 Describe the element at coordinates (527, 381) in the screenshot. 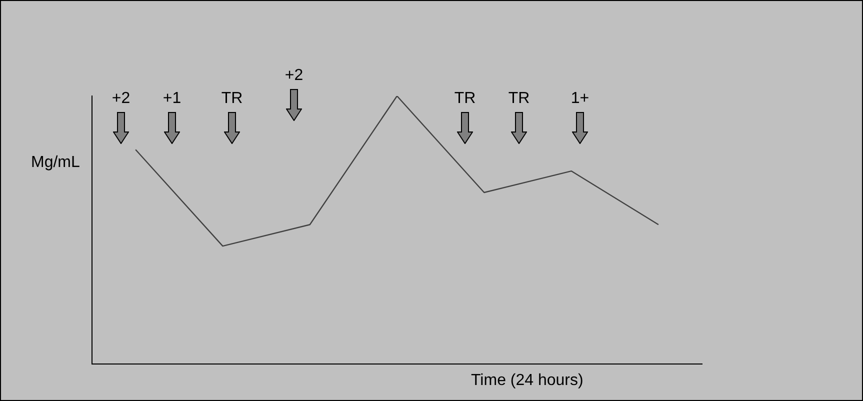

I see `x-axis-title: Time (24 hours)` at that location.